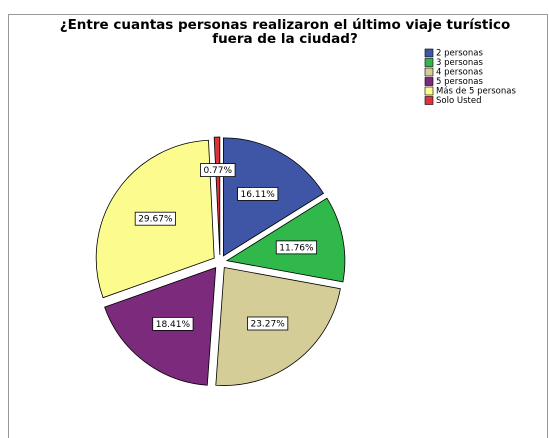 Image resolution: width=549 pixels, height=438 pixels. What do you see at coordinates (459, 73) in the screenshot?
I see `legend-label: 4 personas` at bounding box center [459, 73].